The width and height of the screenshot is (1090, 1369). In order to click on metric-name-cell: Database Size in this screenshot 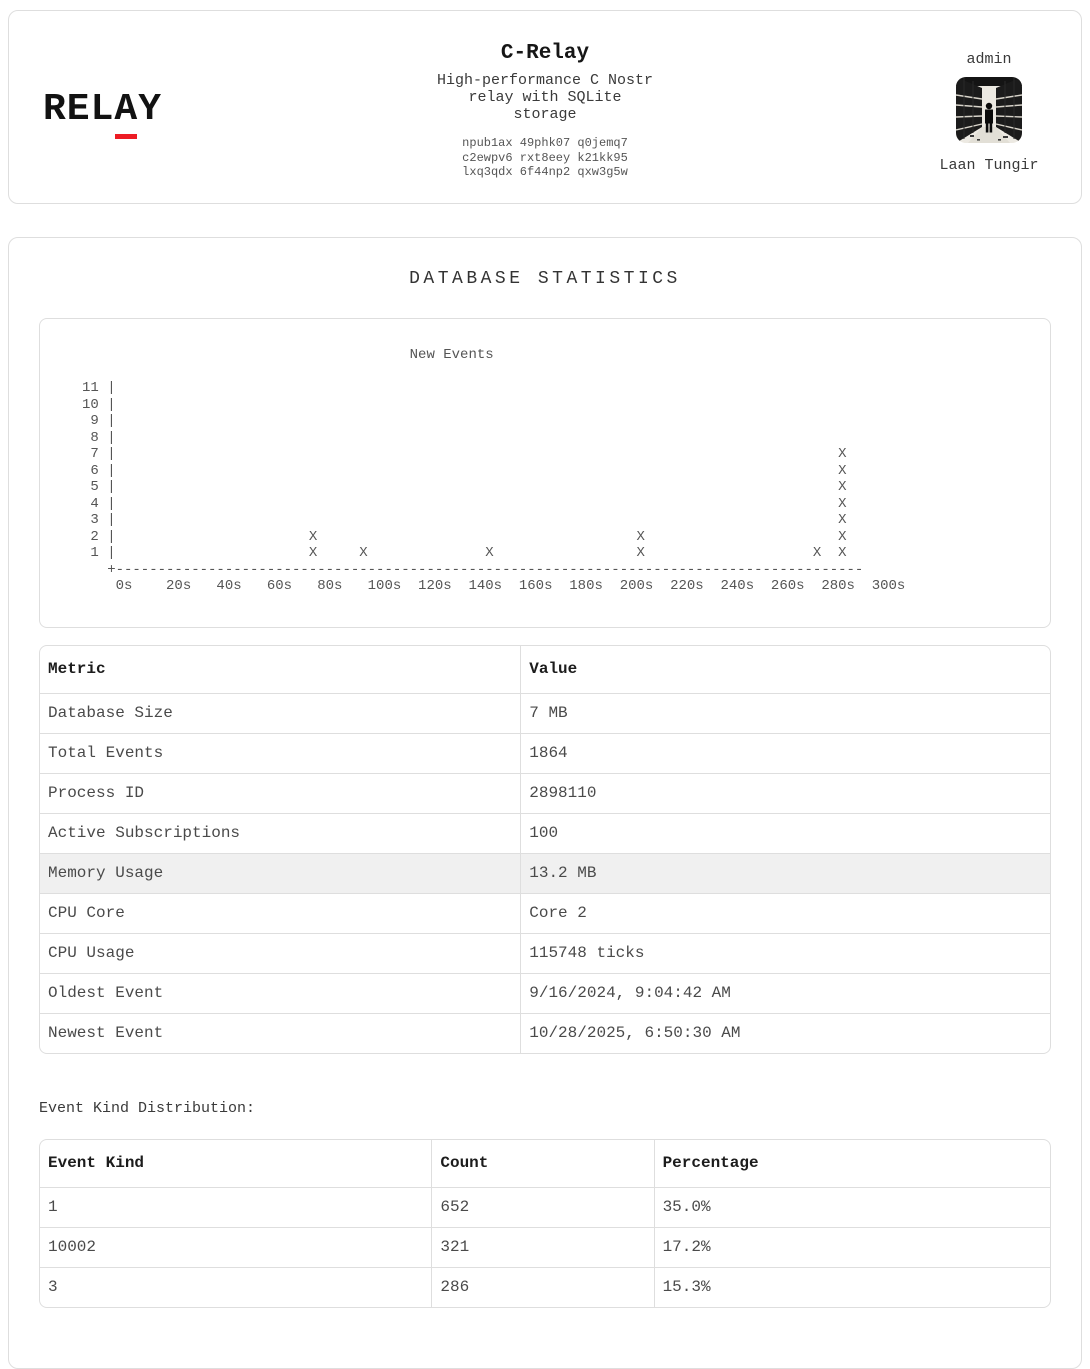, I will do `click(110, 712)`.